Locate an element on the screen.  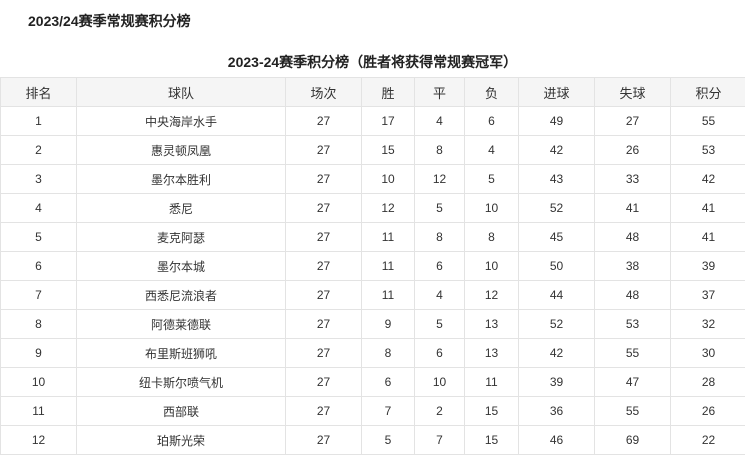
table-row: 3 墨尔本胜利 27 10 12 5 43 33 42 is located at coordinates (372, 179).